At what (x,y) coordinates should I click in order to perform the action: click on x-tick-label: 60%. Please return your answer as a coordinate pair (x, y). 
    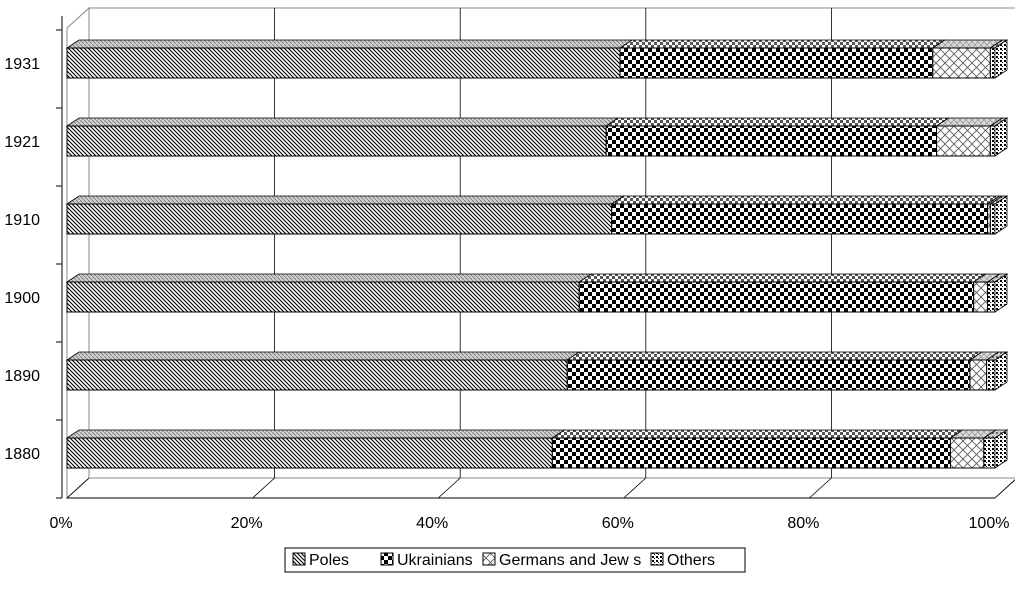
    Looking at the image, I should click on (618, 523).